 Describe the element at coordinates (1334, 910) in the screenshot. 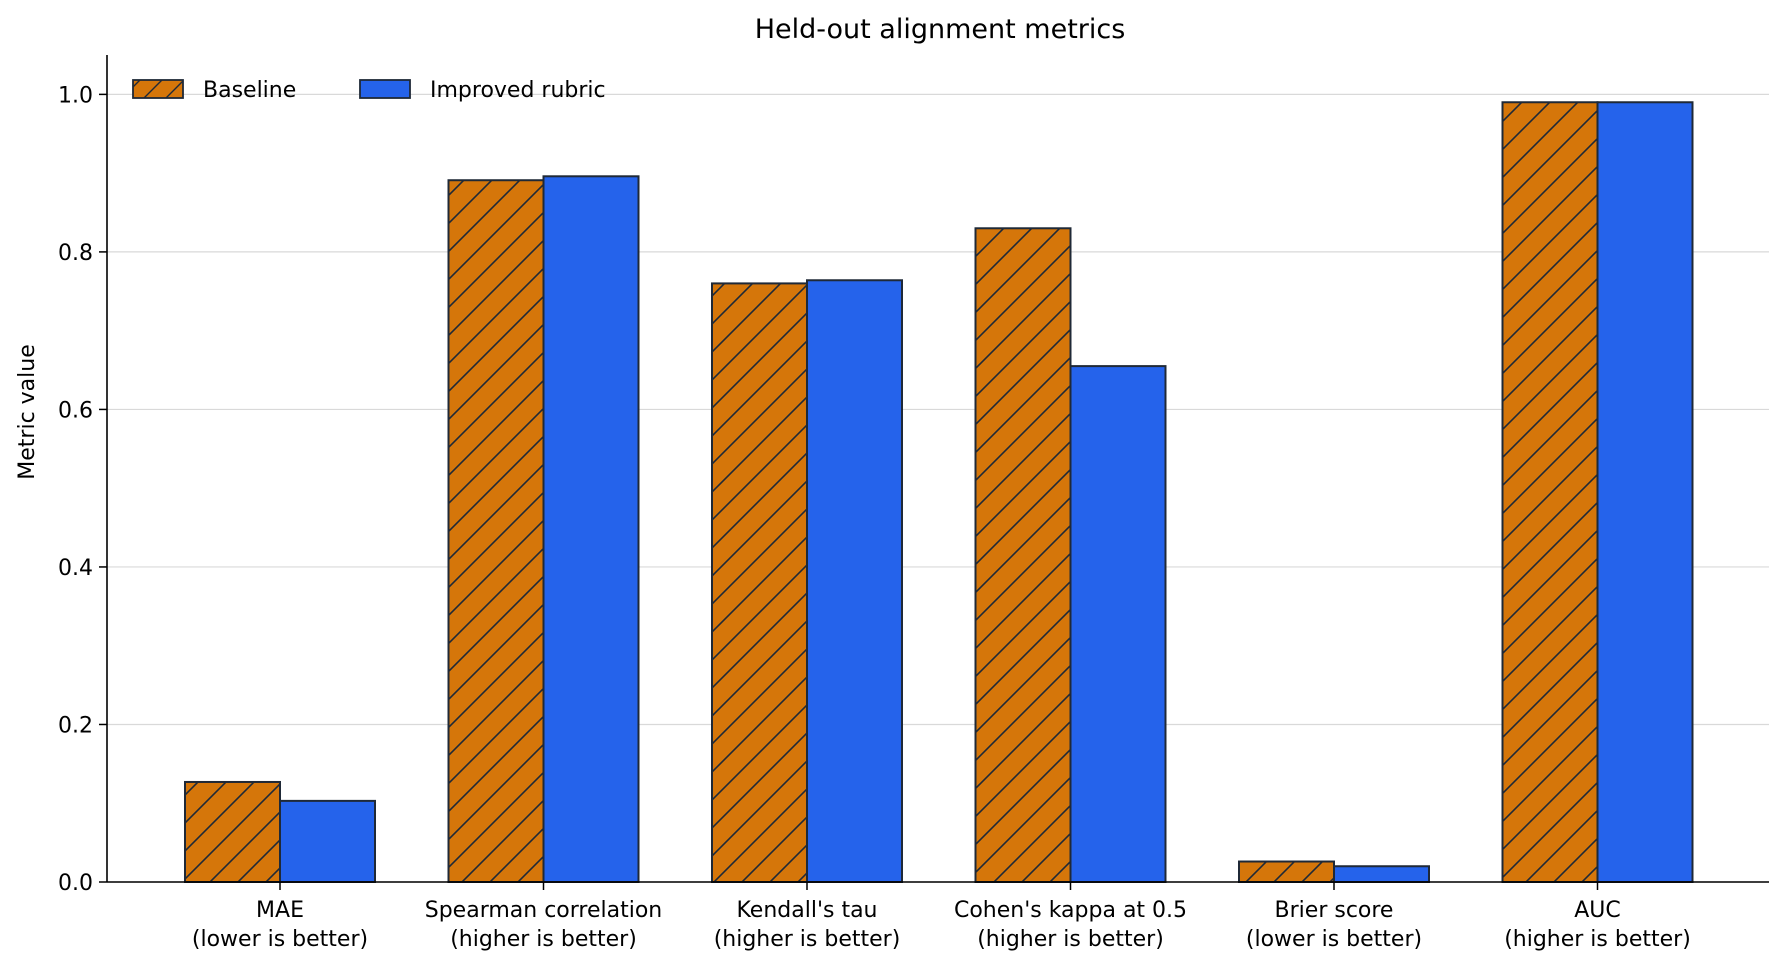

I see `x-tick-label: Brier score` at that location.